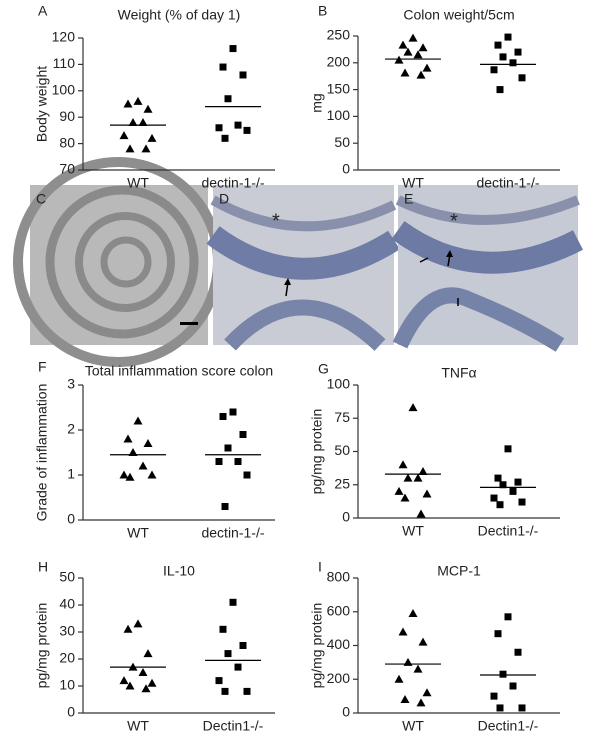 This screenshot has width=600, height=743. What do you see at coordinates (67, 169) in the screenshot?
I see `y-tick-label: 70` at bounding box center [67, 169].